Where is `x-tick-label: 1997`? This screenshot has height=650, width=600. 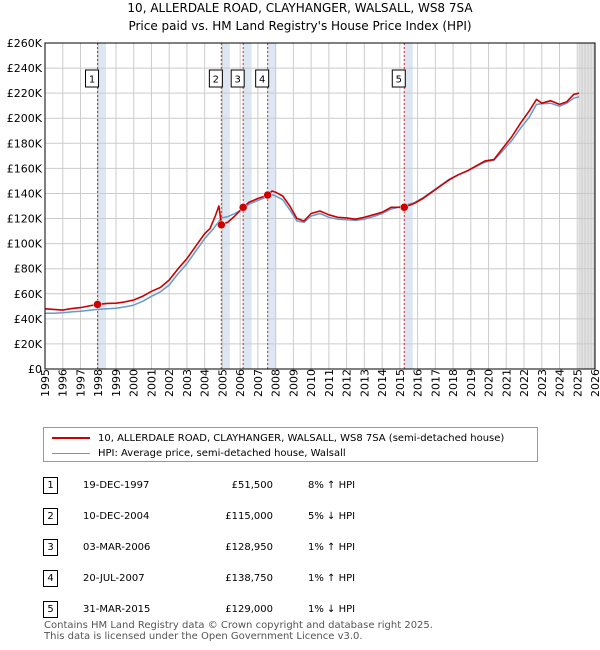 x-tick-label: 1997 is located at coordinates (80, 383).